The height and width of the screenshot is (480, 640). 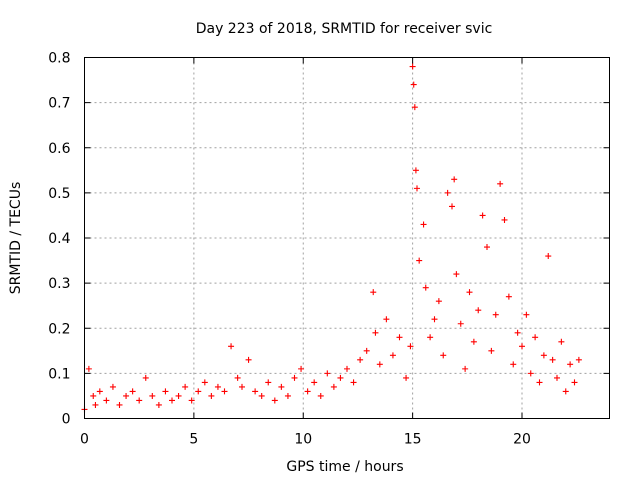 I want to click on y-tick-label: 0.4, so click(x=59, y=239).